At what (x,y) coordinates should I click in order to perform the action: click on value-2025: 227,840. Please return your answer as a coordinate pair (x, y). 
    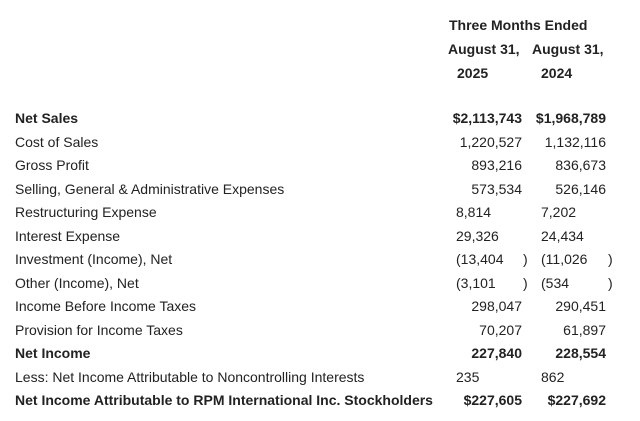
    Looking at the image, I should click on (496, 353).